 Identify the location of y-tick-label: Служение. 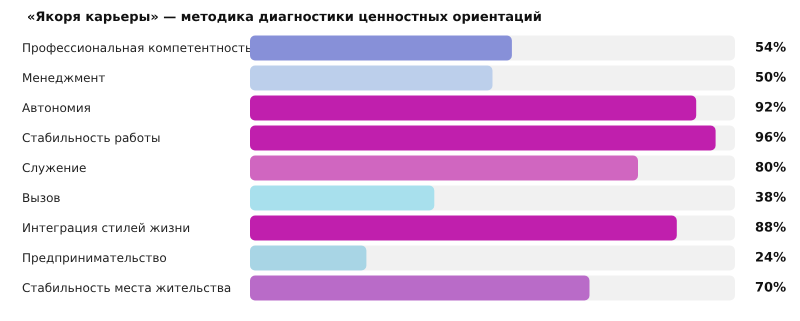
(54, 168).